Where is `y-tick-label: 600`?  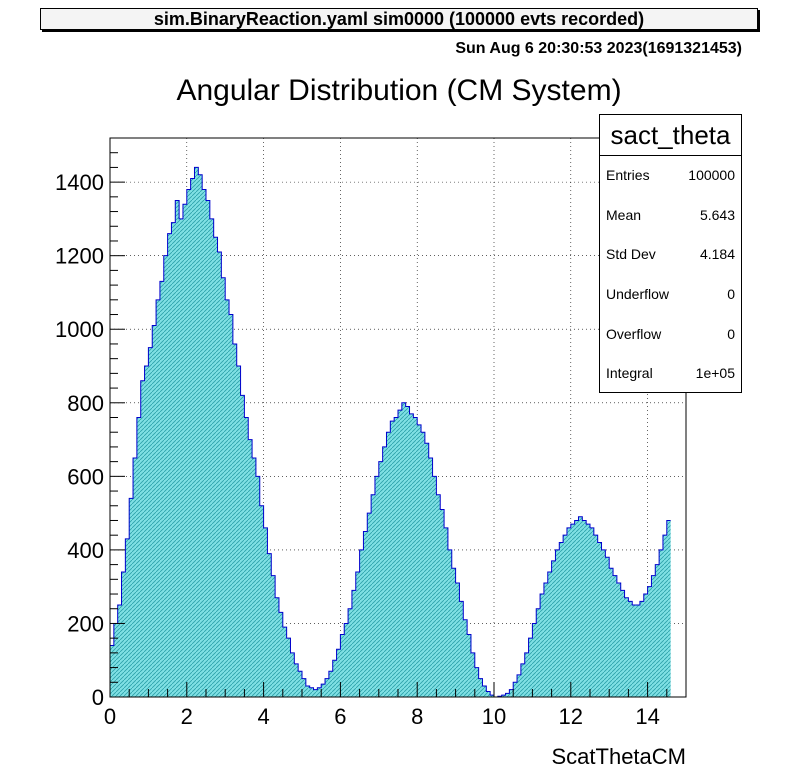 y-tick-label: 600 is located at coordinates (85, 476).